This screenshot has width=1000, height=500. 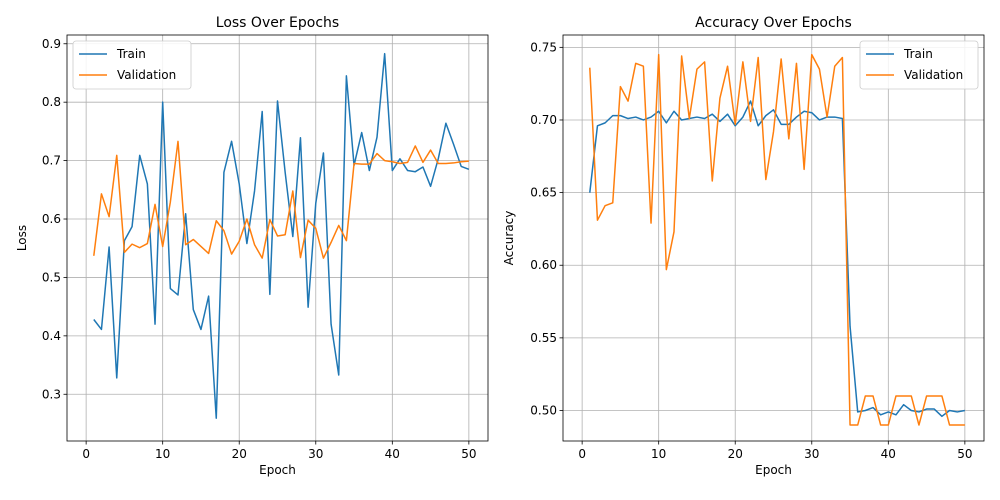 I want to click on y-tick-label: 0.4, so click(x=51, y=336).